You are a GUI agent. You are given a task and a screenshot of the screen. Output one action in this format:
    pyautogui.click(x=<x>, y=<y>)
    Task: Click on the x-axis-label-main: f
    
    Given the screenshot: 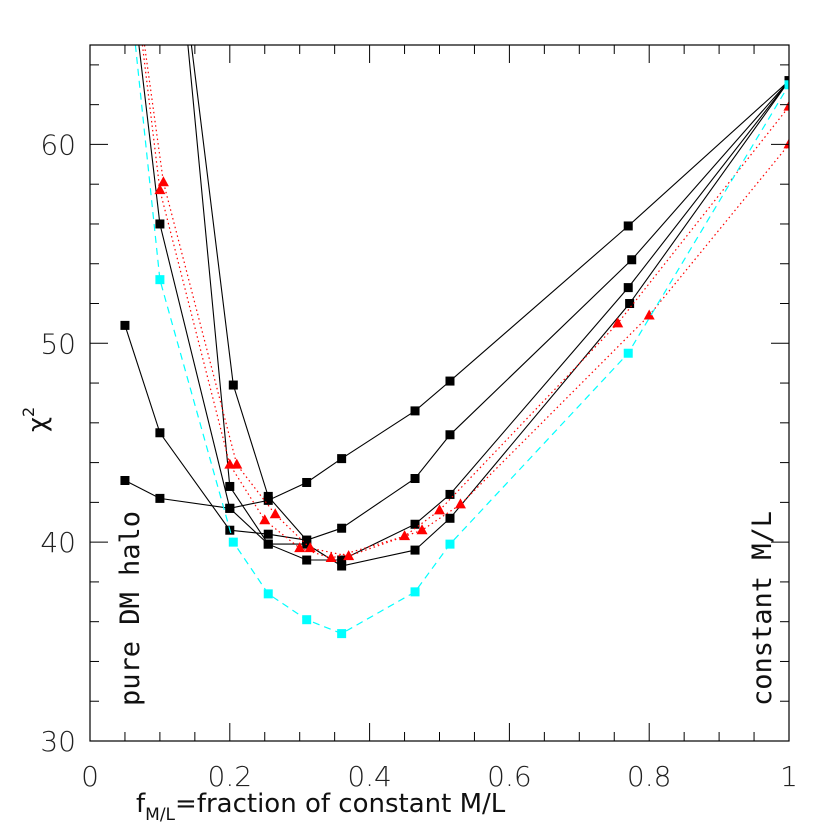 What is the action you would take?
    pyautogui.click(x=141, y=804)
    